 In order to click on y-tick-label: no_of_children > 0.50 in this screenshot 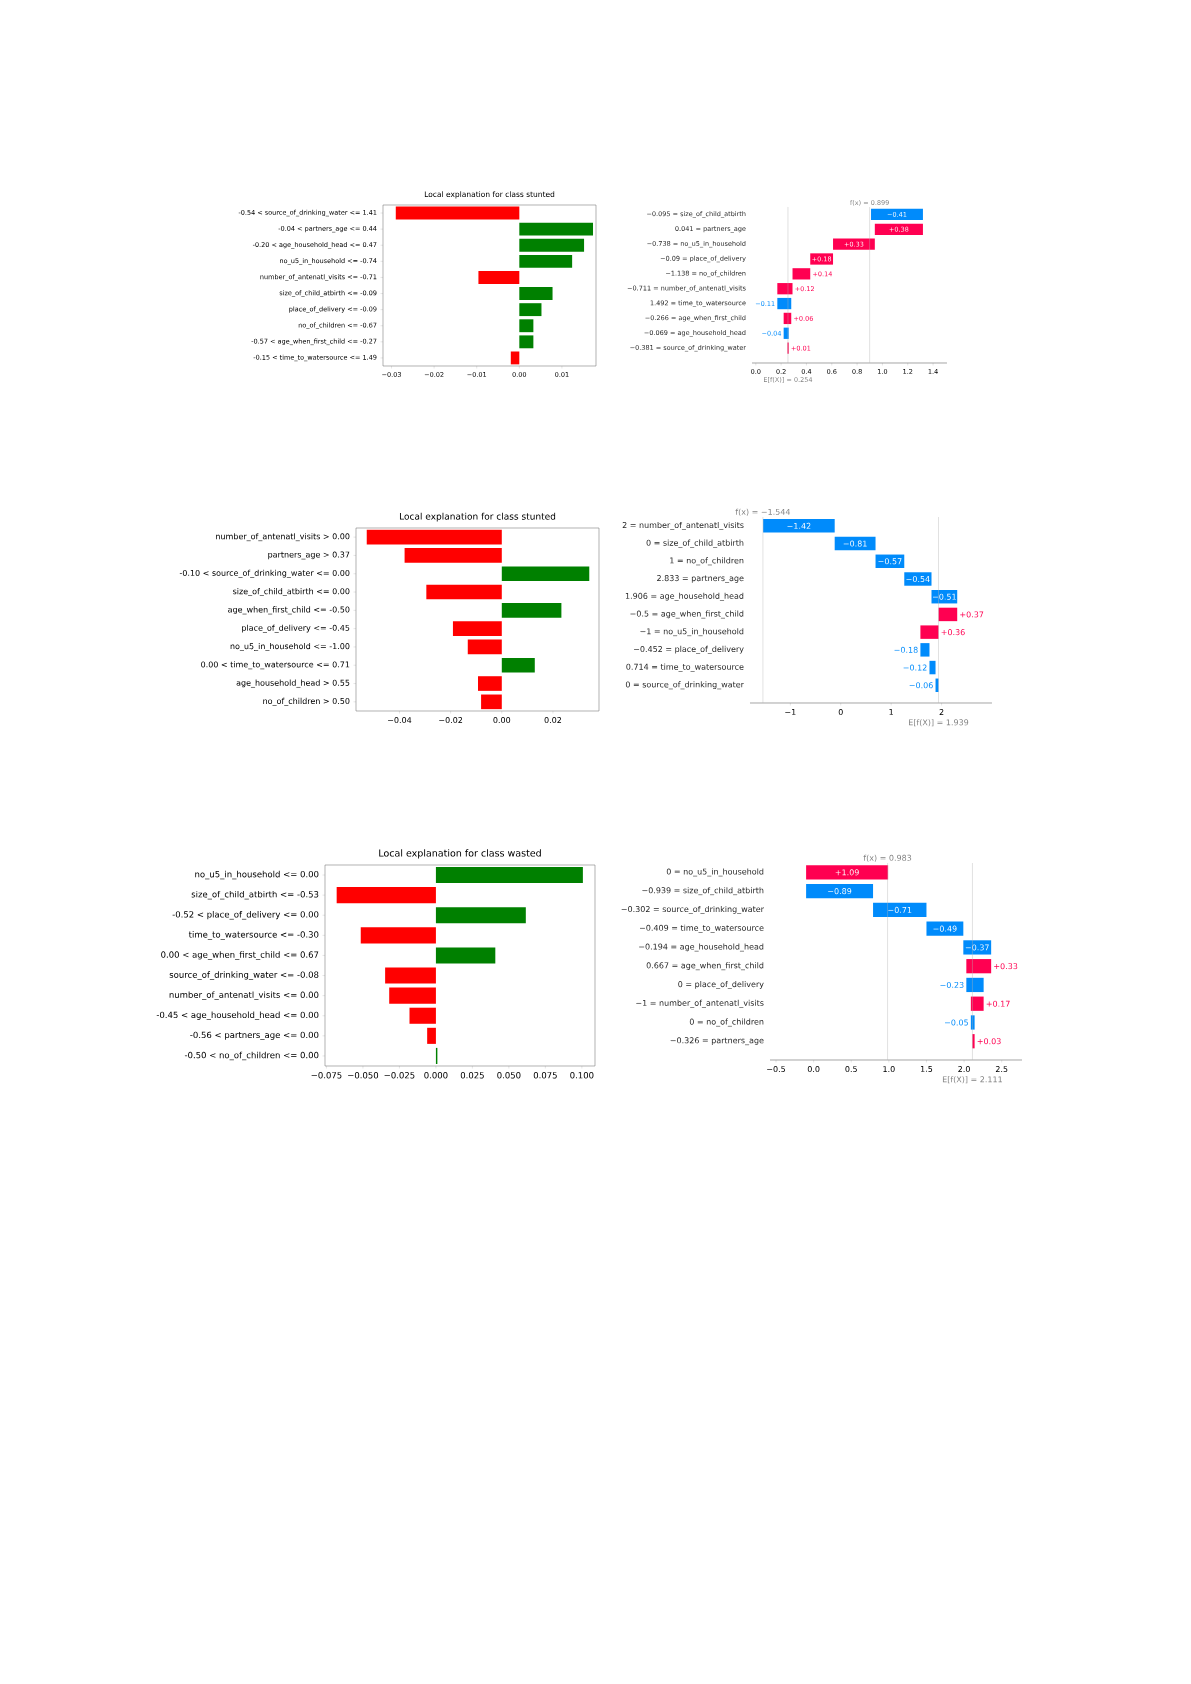, I will do `click(306, 701)`.